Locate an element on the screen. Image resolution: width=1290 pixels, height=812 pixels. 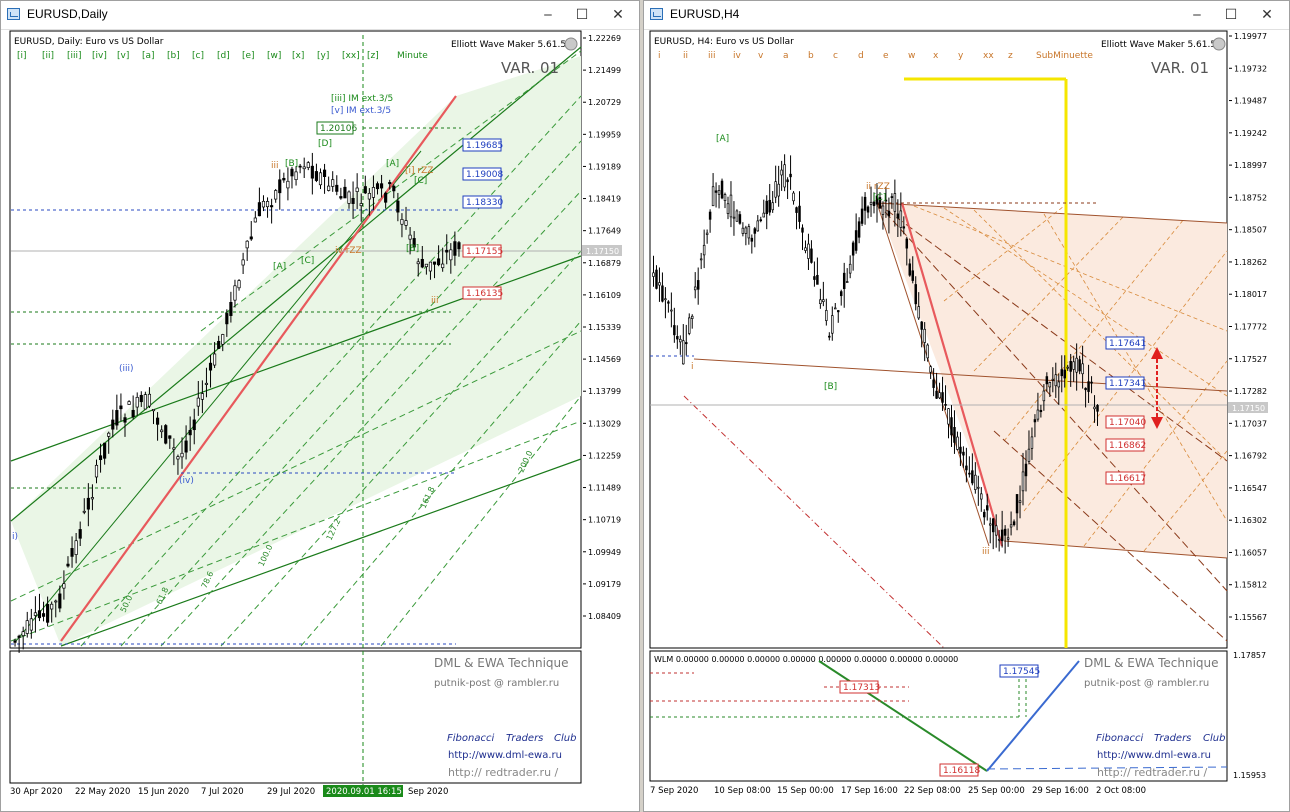
price-boxes: 1.17641 1.17341 1.17040 1.16862 1.16617 is located at coordinates (1125, 410).